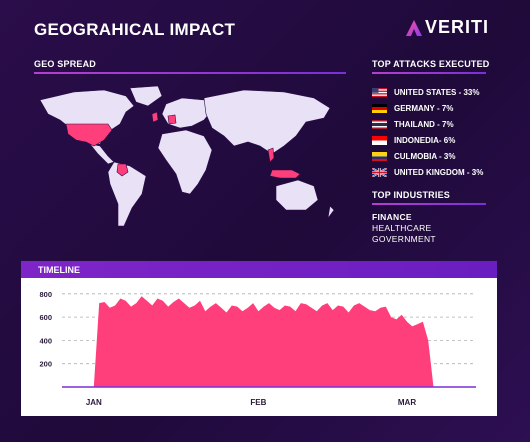  What do you see at coordinates (172, 119) in the screenshot?
I see `map-highlight-germany` at bounding box center [172, 119].